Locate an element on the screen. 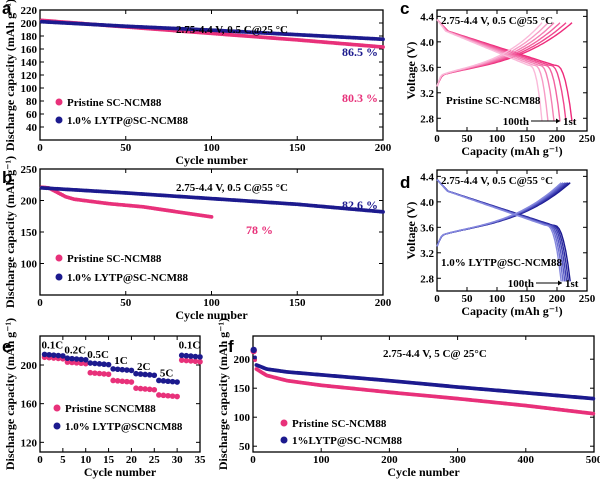  y-tick-label: 250 is located at coordinates (29, 170).